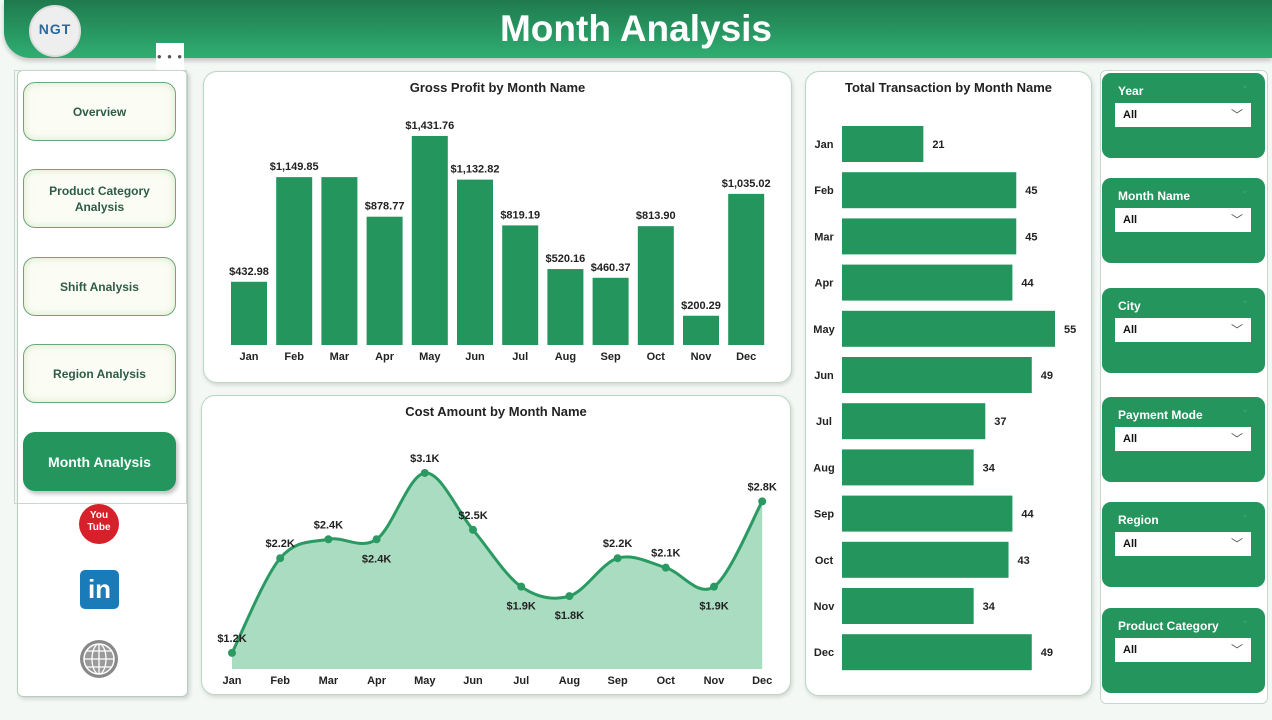 The width and height of the screenshot is (1272, 720). What do you see at coordinates (1138, 520) in the screenshot?
I see `filter-label: Region` at bounding box center [1138, 520].